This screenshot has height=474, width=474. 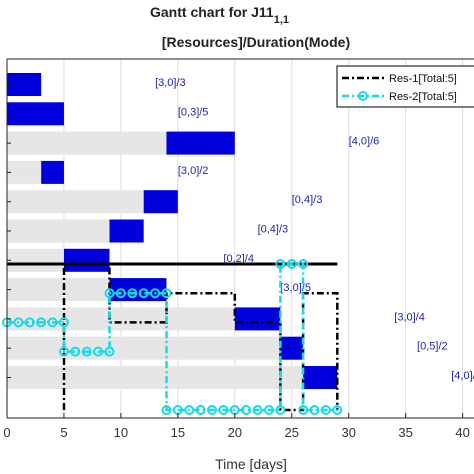 What do you see at coordinates (63, 432) in the screenshot?
I see `x-tick-label: 5` at bounding box center [63, 432].